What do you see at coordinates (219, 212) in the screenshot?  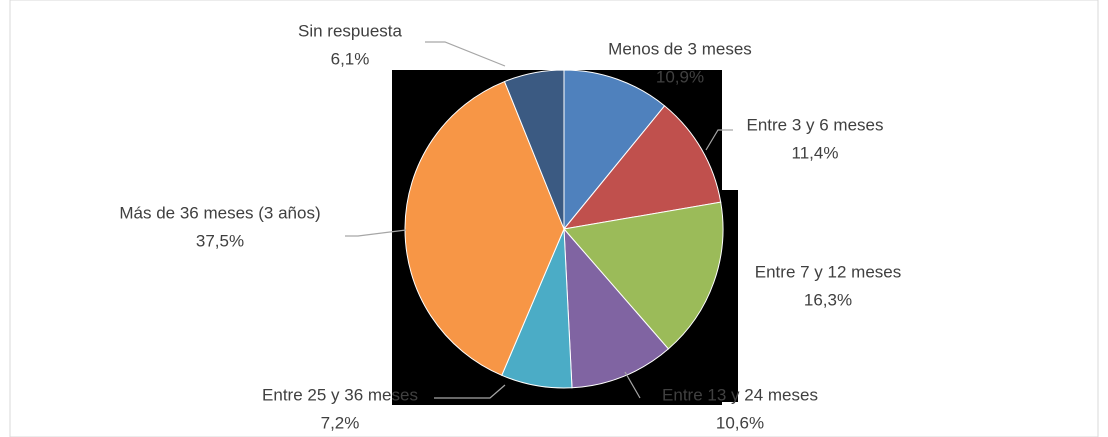 I see `slice-label: Más de 36 meses (3 años)` at bounding box center [219, 212].